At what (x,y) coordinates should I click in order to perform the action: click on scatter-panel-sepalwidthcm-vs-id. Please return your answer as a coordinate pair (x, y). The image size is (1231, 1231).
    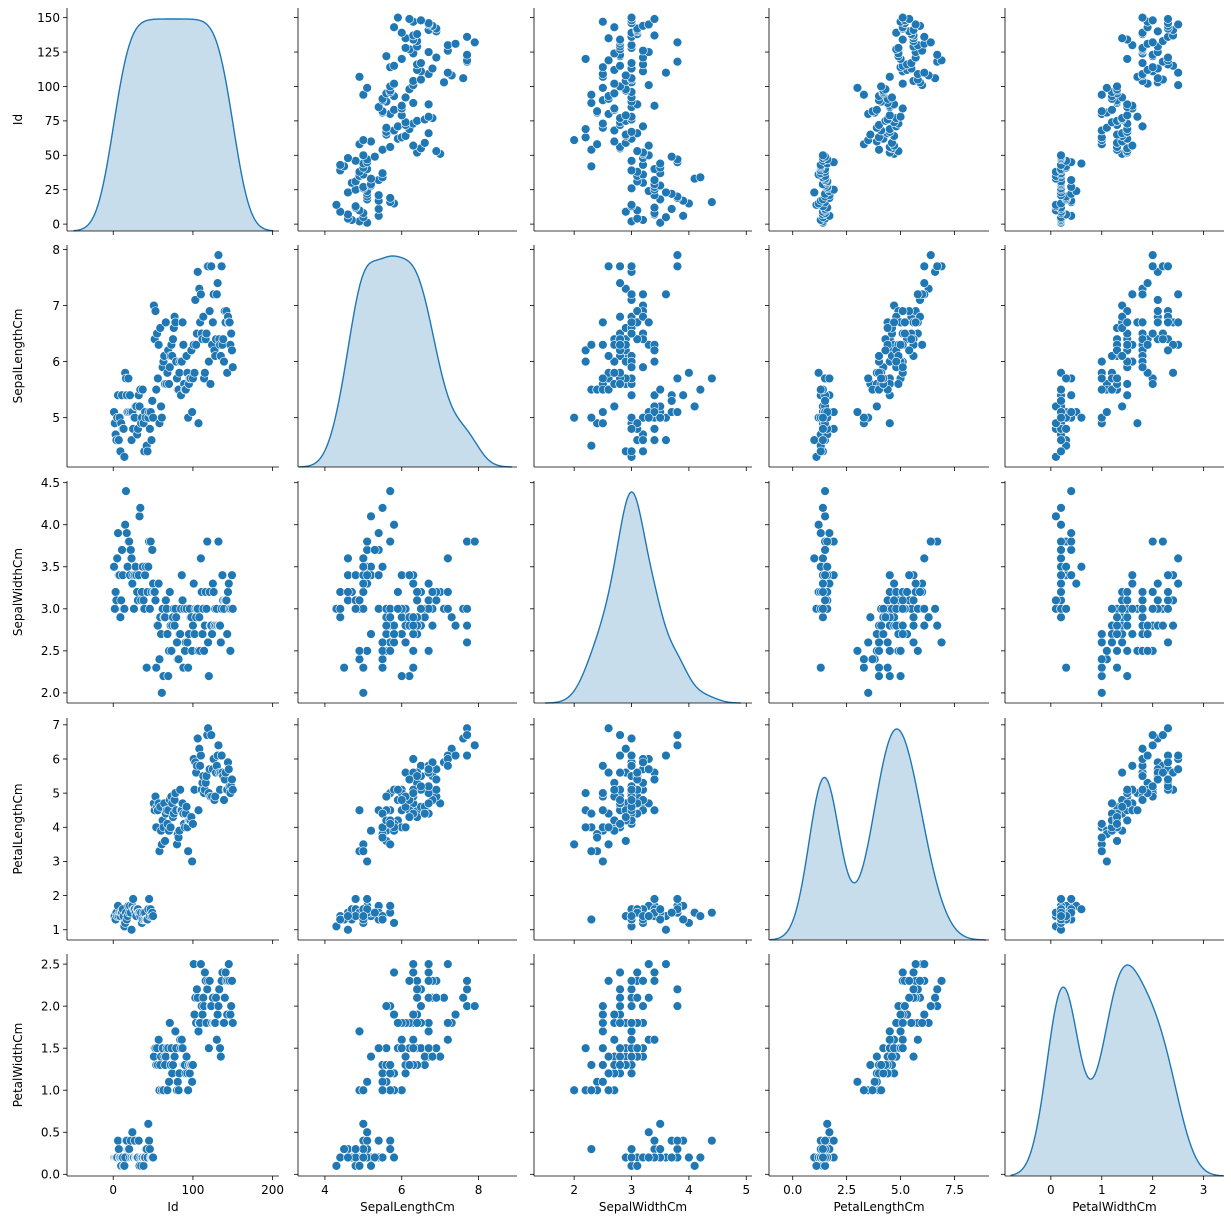
    Looking at the image, I should click on (173, 592).